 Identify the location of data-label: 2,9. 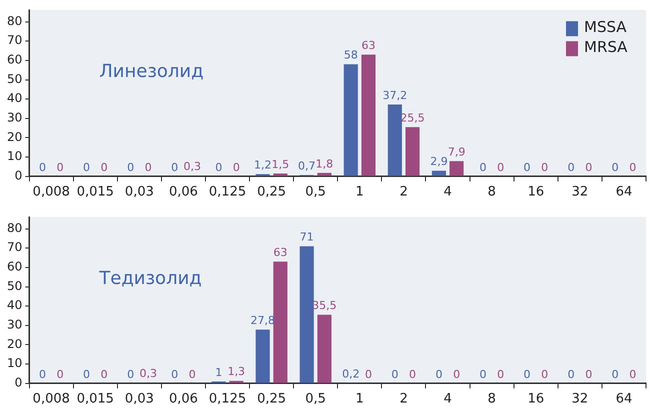
(439, 161).